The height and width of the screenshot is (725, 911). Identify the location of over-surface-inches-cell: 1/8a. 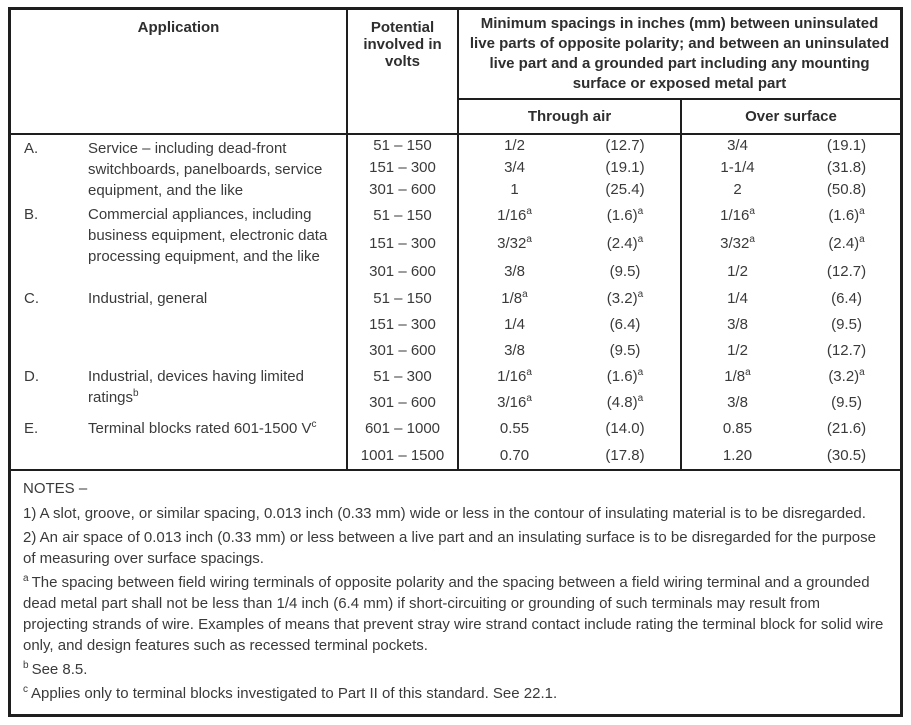
(737, 375).